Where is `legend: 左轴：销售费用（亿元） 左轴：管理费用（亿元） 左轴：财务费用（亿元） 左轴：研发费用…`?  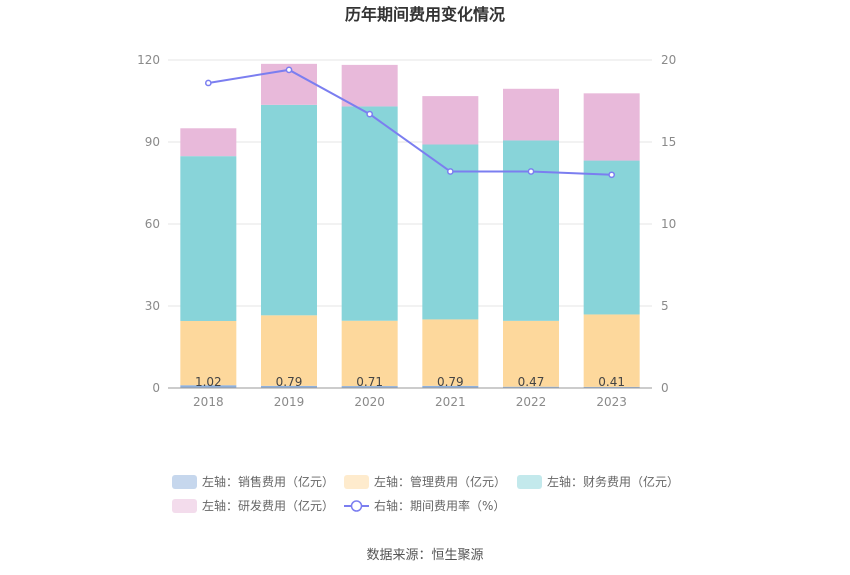 legend: 左轴：销售费用（亿元） 左轴：管理费用（亿元） 左轴：财务费用（亿元） 左轴：研发费用… is located at coordinates (425, 493).